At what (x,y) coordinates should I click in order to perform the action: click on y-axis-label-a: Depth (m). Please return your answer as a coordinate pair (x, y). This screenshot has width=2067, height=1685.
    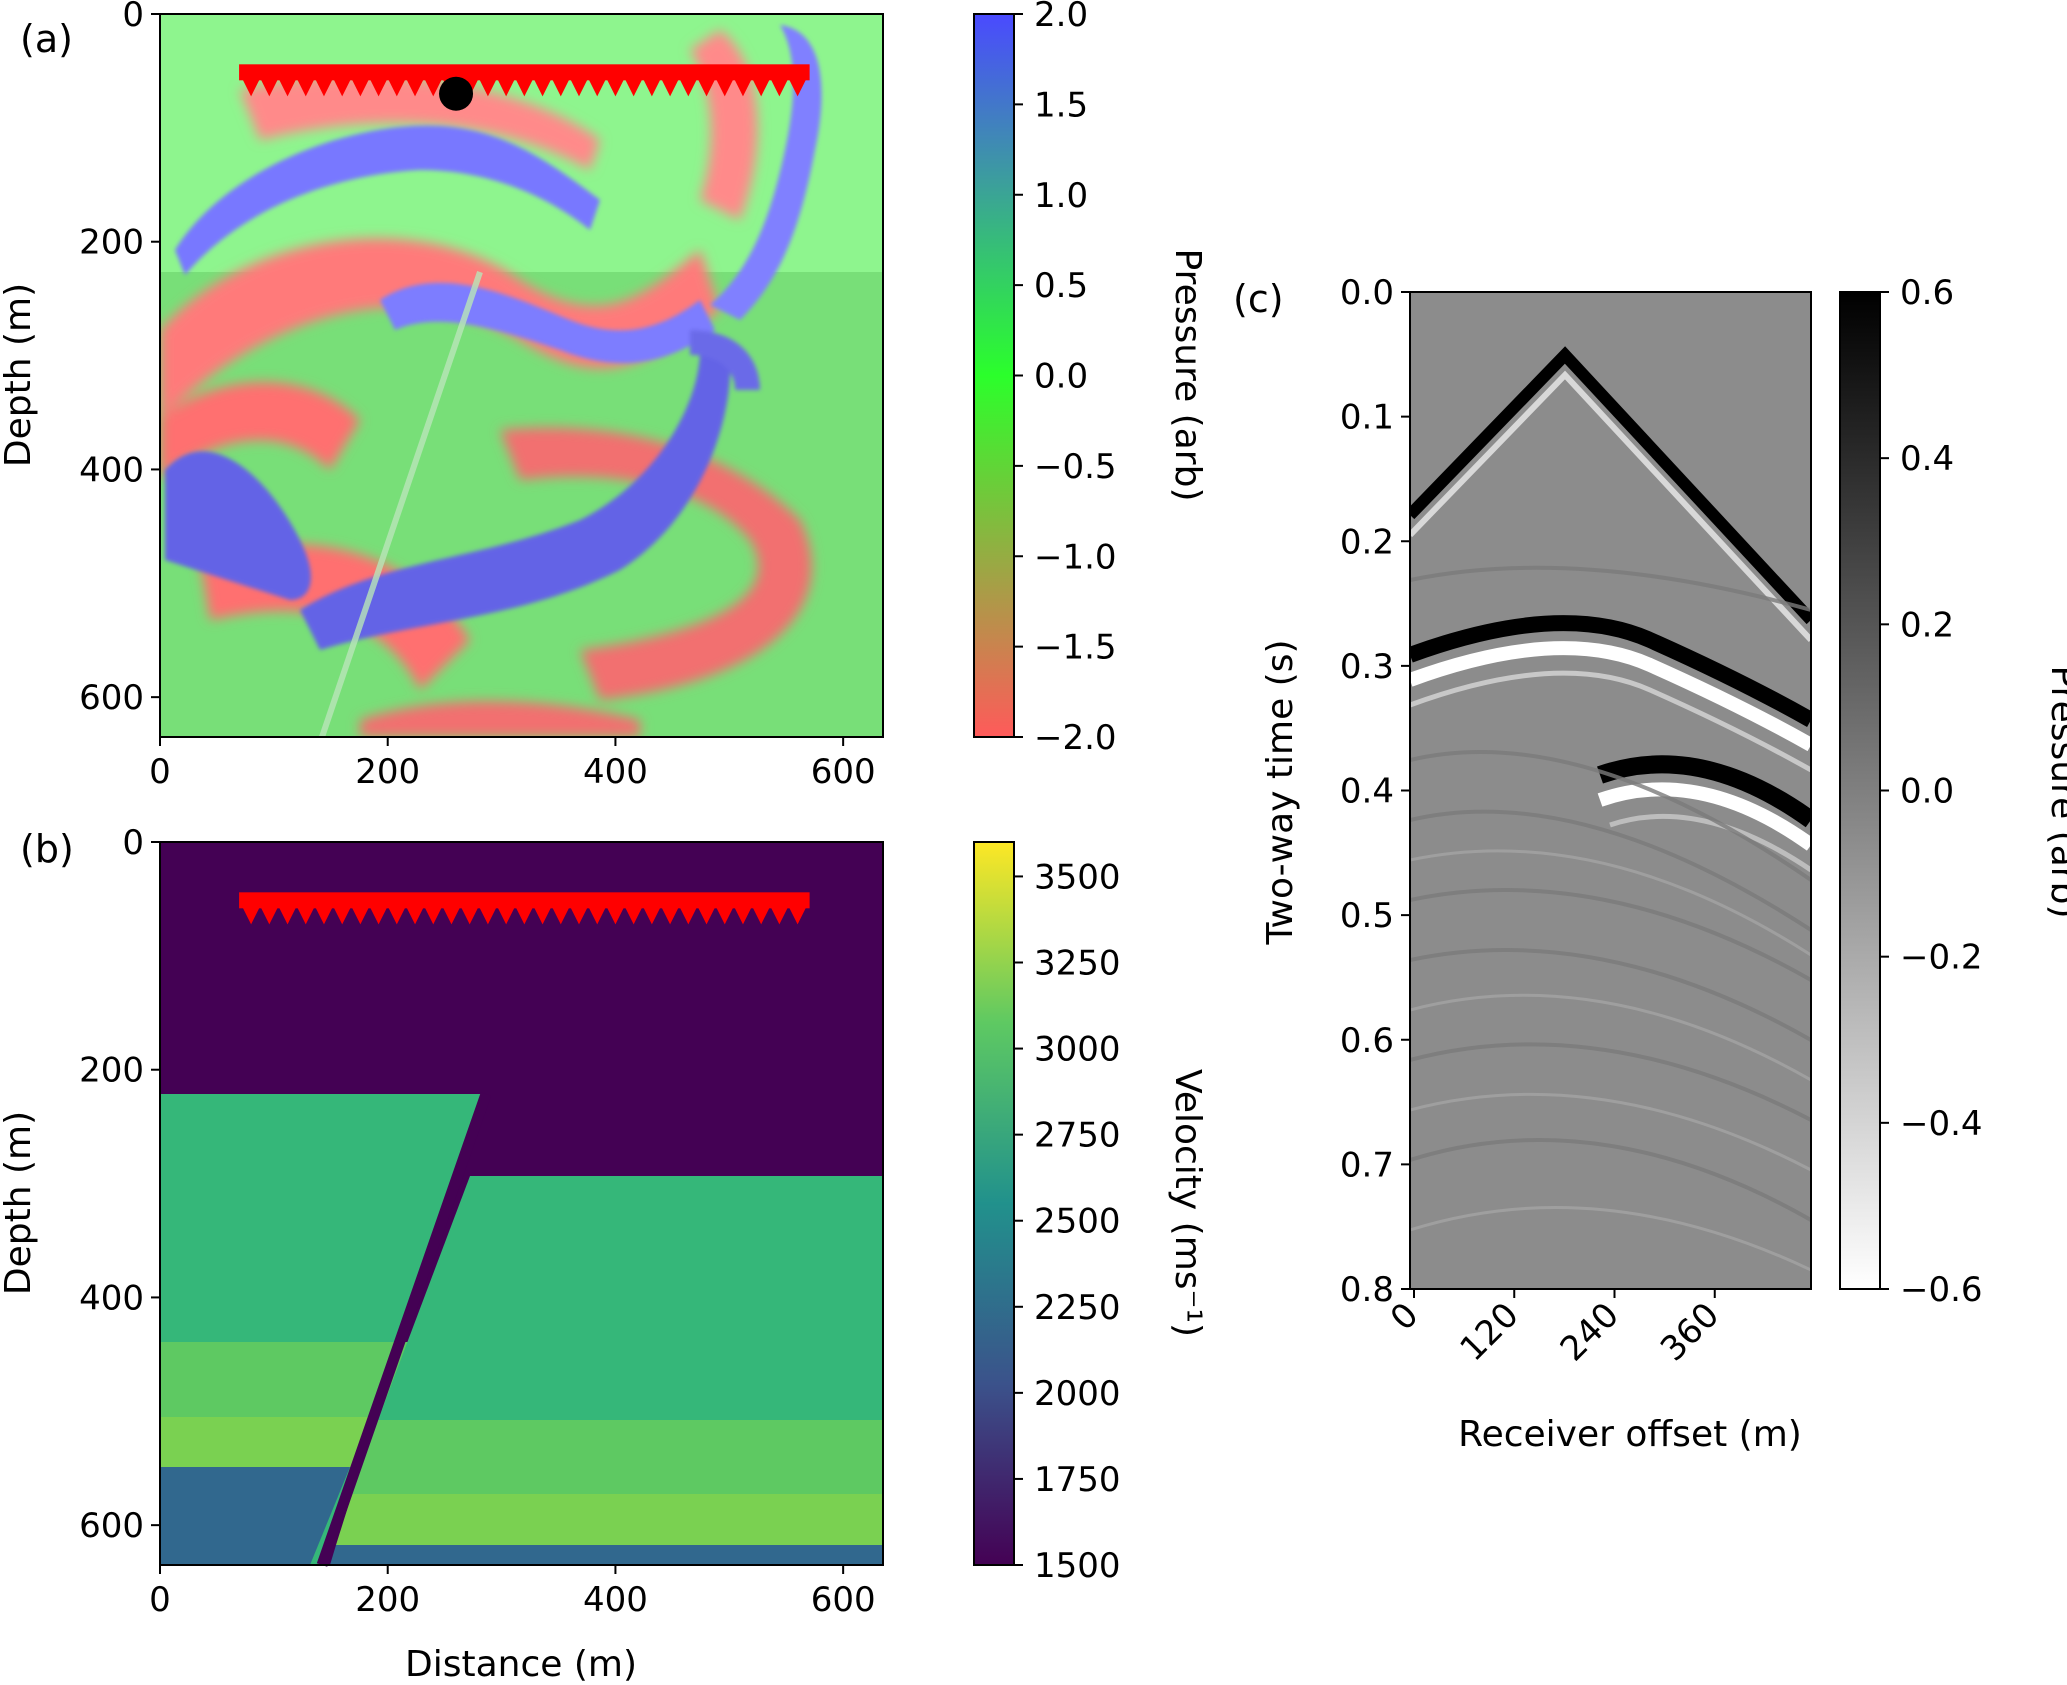
    Looking at the image, I should click on (19, 375).